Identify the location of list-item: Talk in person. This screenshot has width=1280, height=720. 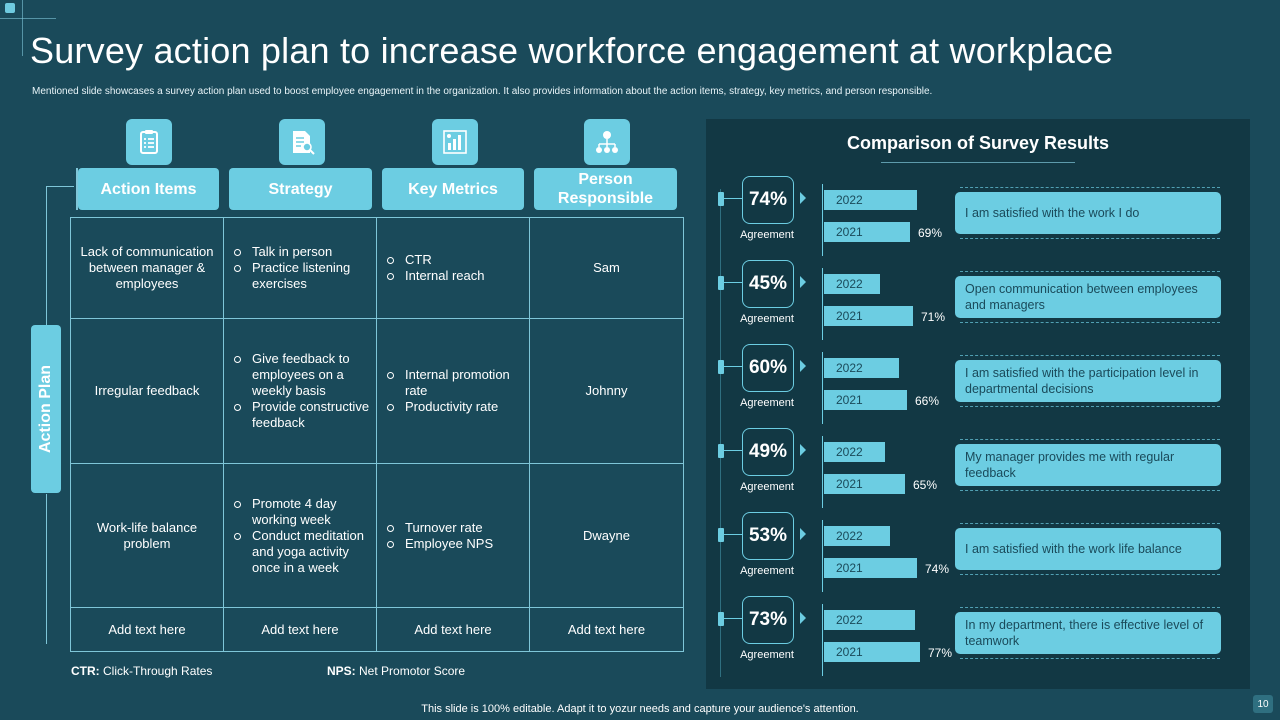
(302, 252).